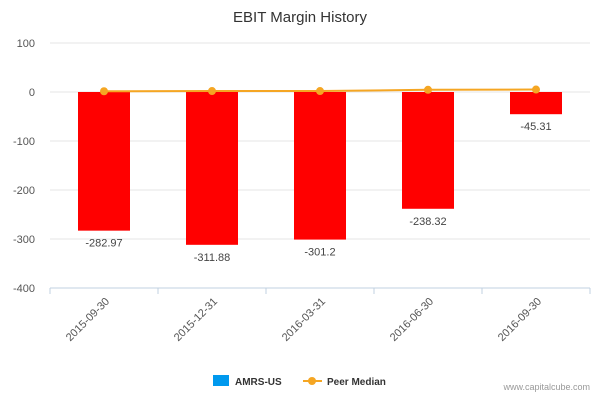  What do you see at coordinates (546, 387) in the screenshot?
I see `credit-text: www.capitalcube.com` at bounding box center [546, 387].